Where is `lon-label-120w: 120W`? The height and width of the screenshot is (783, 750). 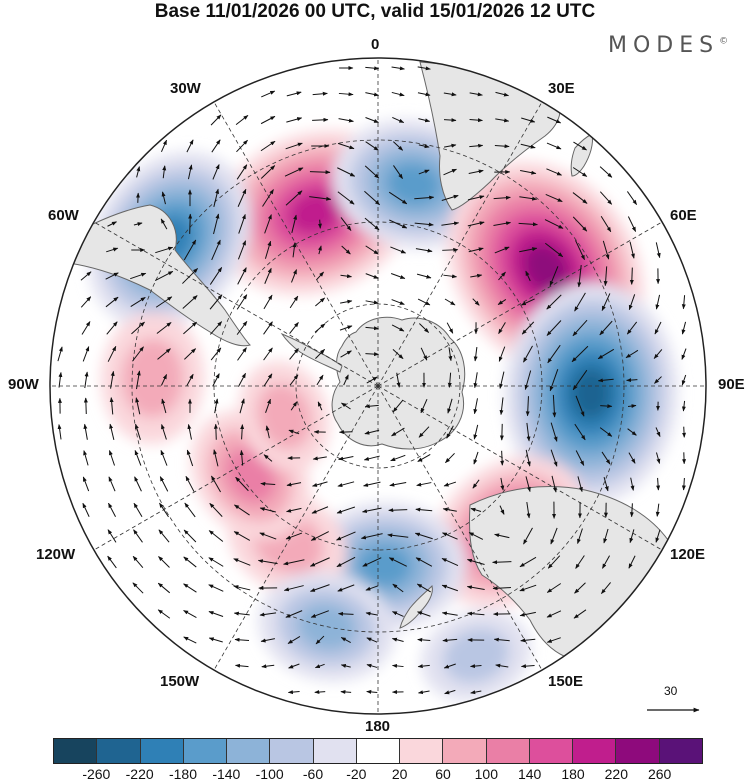 lon-label-120w: 120W is located at coordinates (56, 554).